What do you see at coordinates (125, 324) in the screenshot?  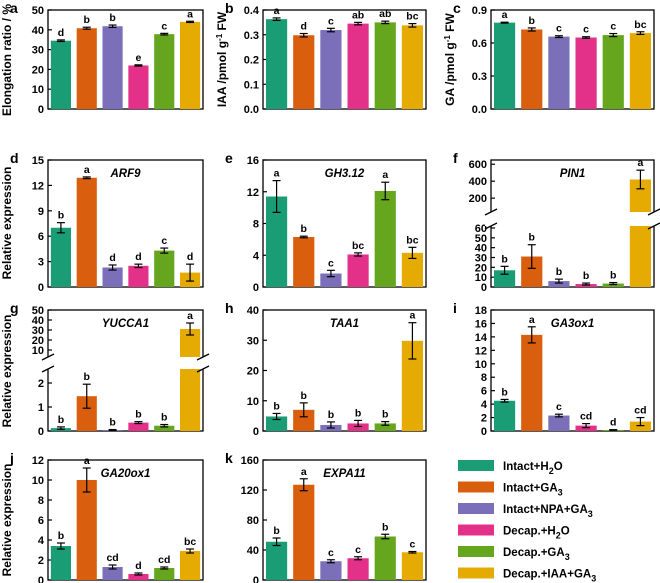 I see `gene-name: YUCCA1` at bounding box center [125, 324].